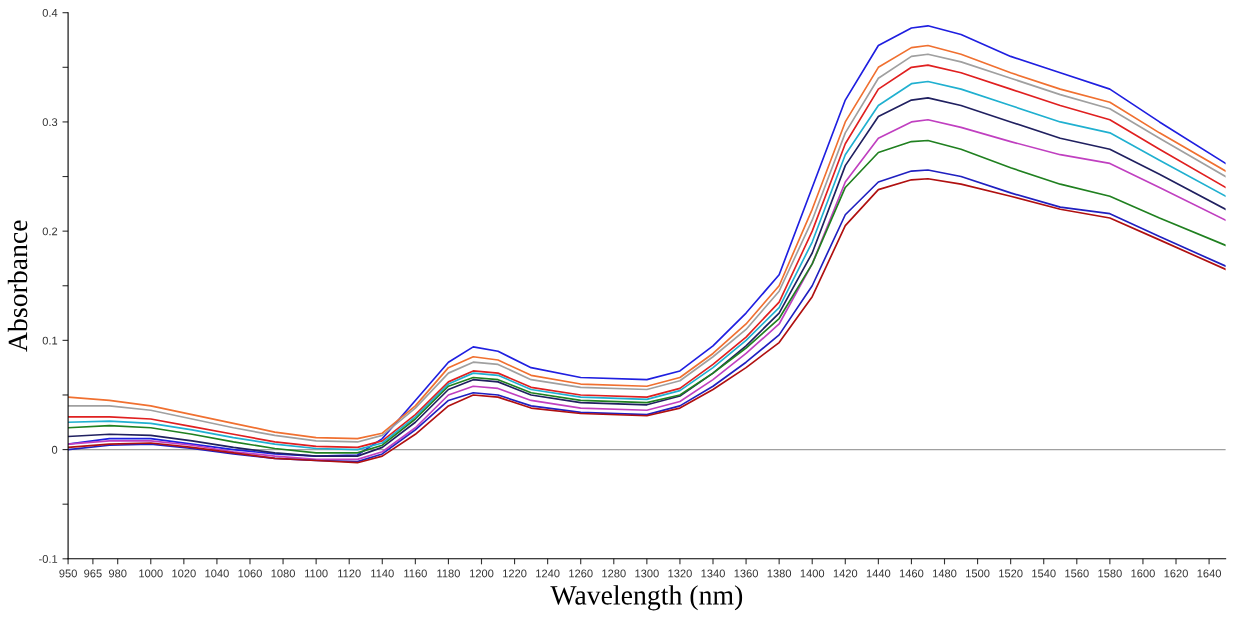  I want to click on x-tick-label: 1020, so click(184, 573).